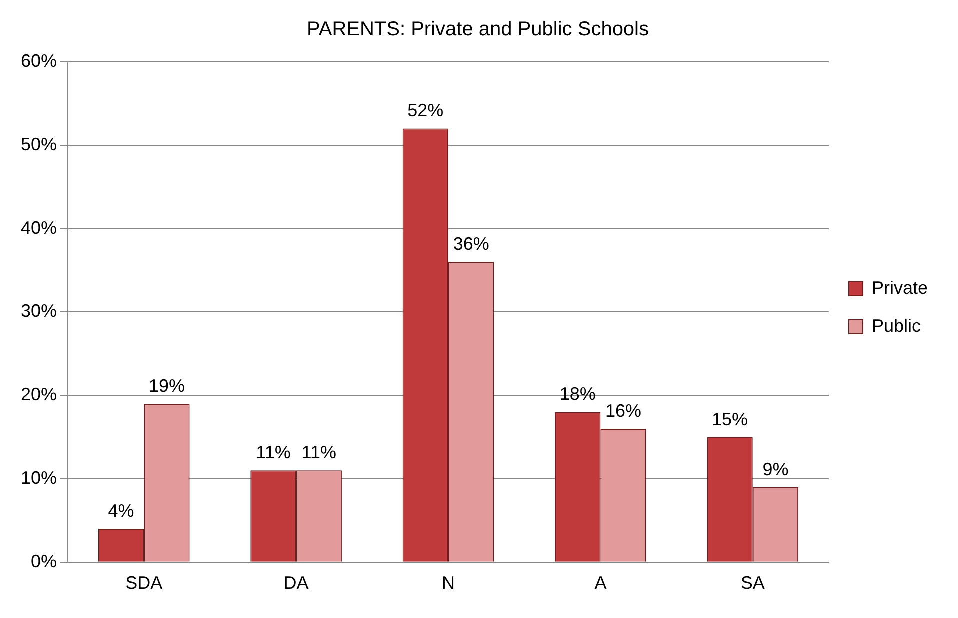 The width and height of the screenshot is (958, 618). What do you see at coordinates (775, 469) in the screenshot?
I see `data-label: 9%` at bounding box center [775, 469].